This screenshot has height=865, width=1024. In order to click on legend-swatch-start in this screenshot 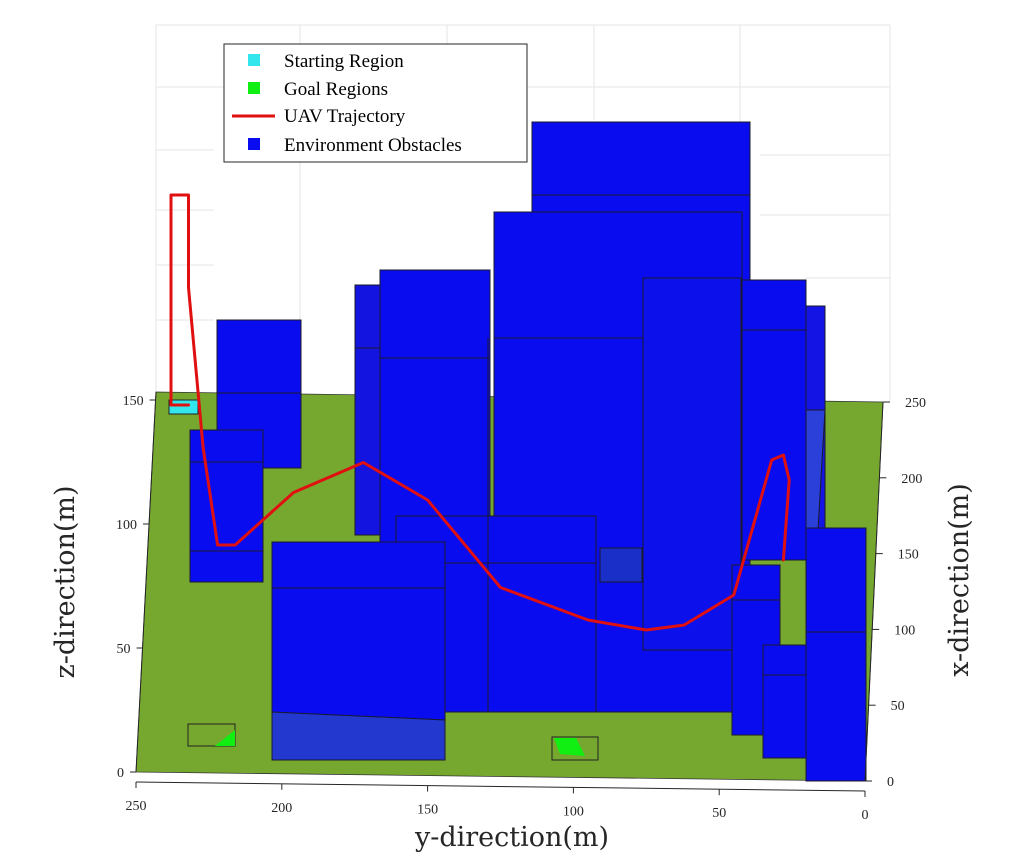, I will do `click(254, 60)`.